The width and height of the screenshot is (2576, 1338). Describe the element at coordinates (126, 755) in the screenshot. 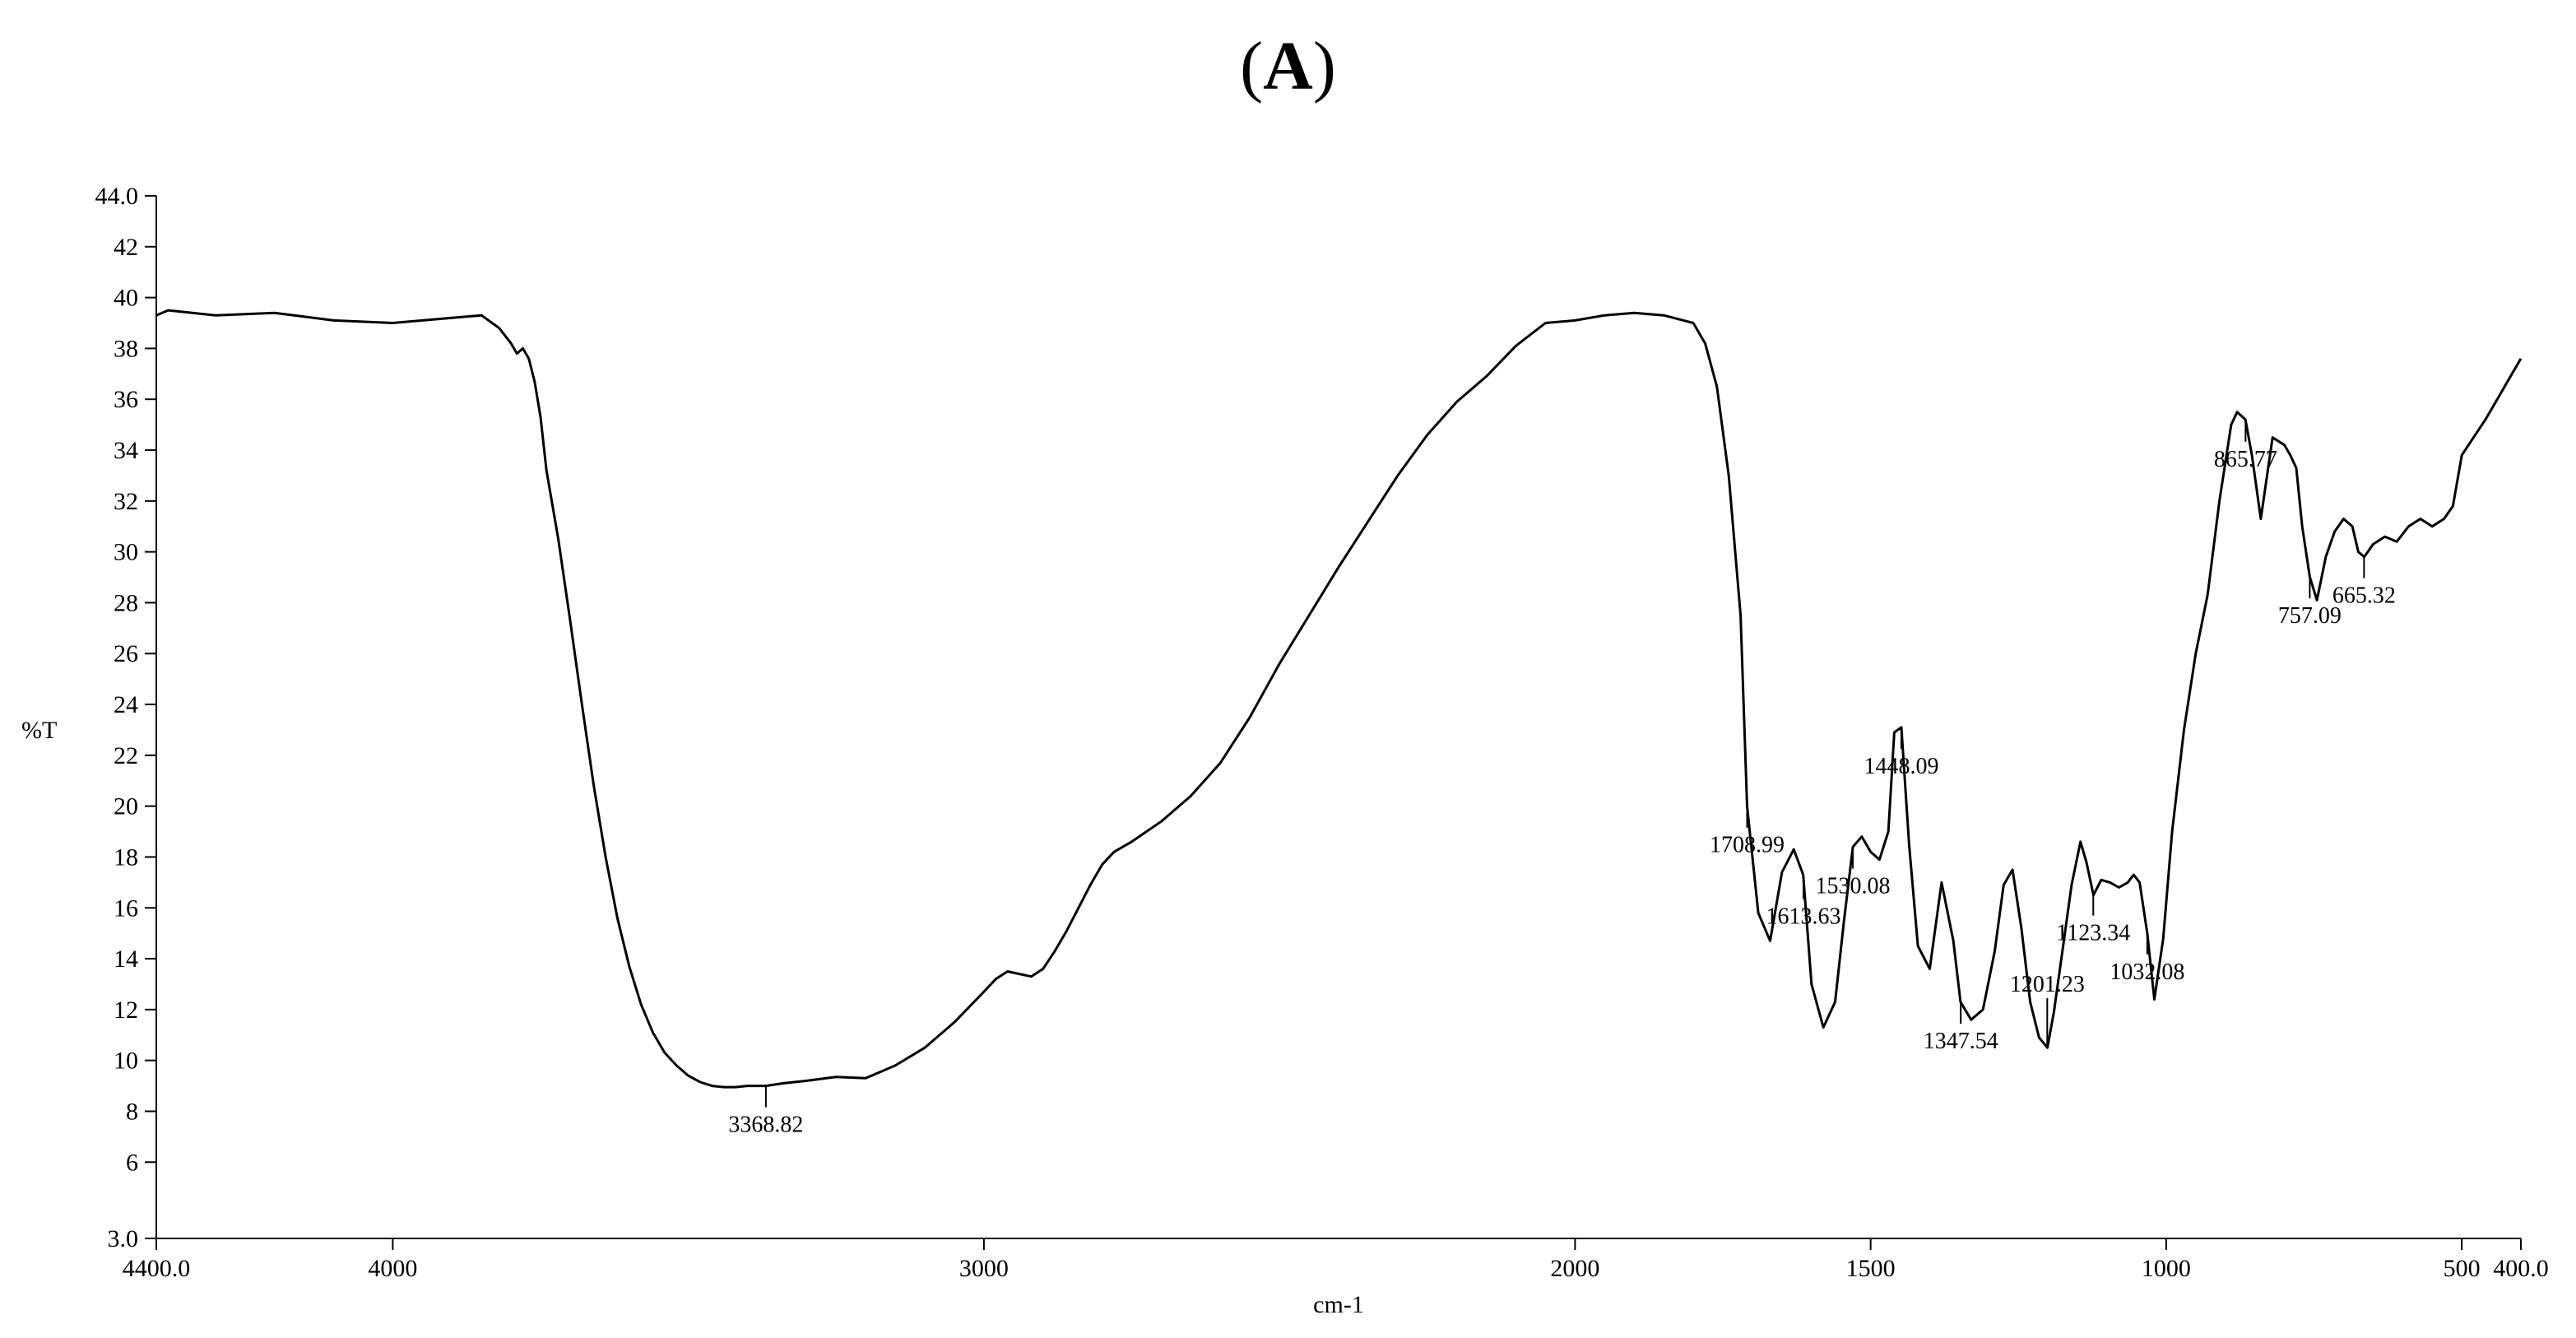

I see `y-tick-label: 22` at that location.